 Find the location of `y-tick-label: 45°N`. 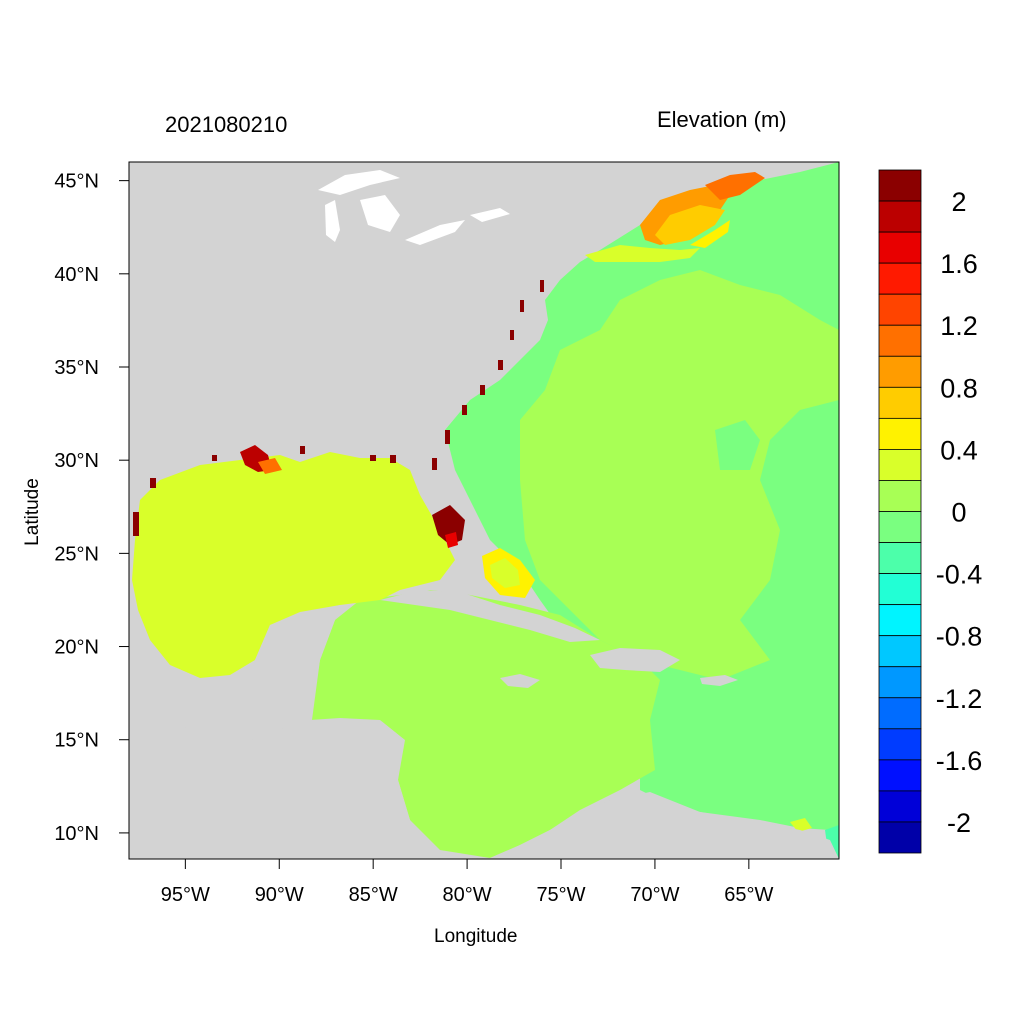

y-tick-label: 45°N is located at coordinates (76, 182).